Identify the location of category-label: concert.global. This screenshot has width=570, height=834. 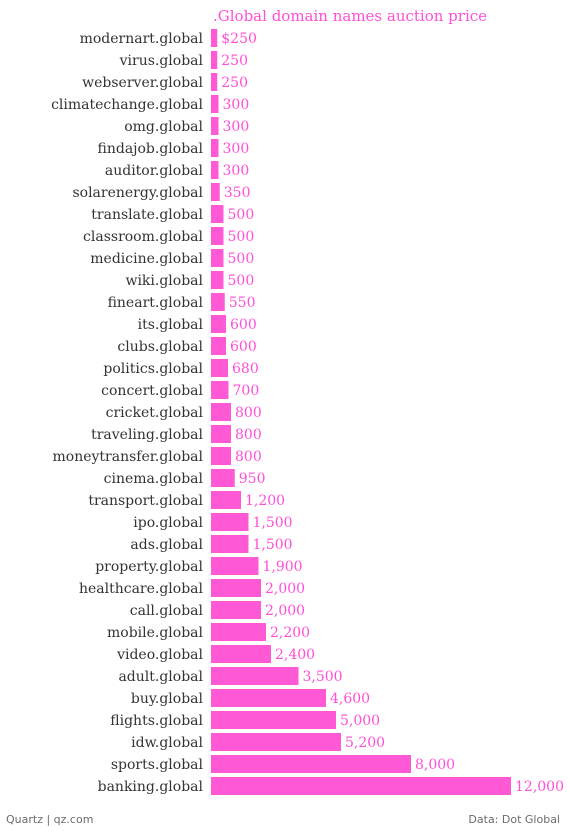
(152, 391).